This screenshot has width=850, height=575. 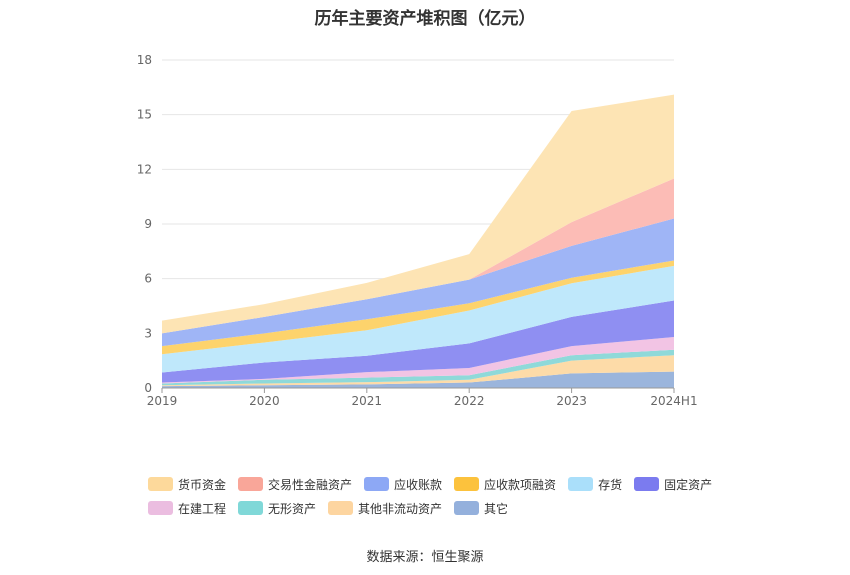 What do you see at coordinates (162, 401) in the screenshot?
I see `x-tick-label: 2019` at bounding box center [162, 401].